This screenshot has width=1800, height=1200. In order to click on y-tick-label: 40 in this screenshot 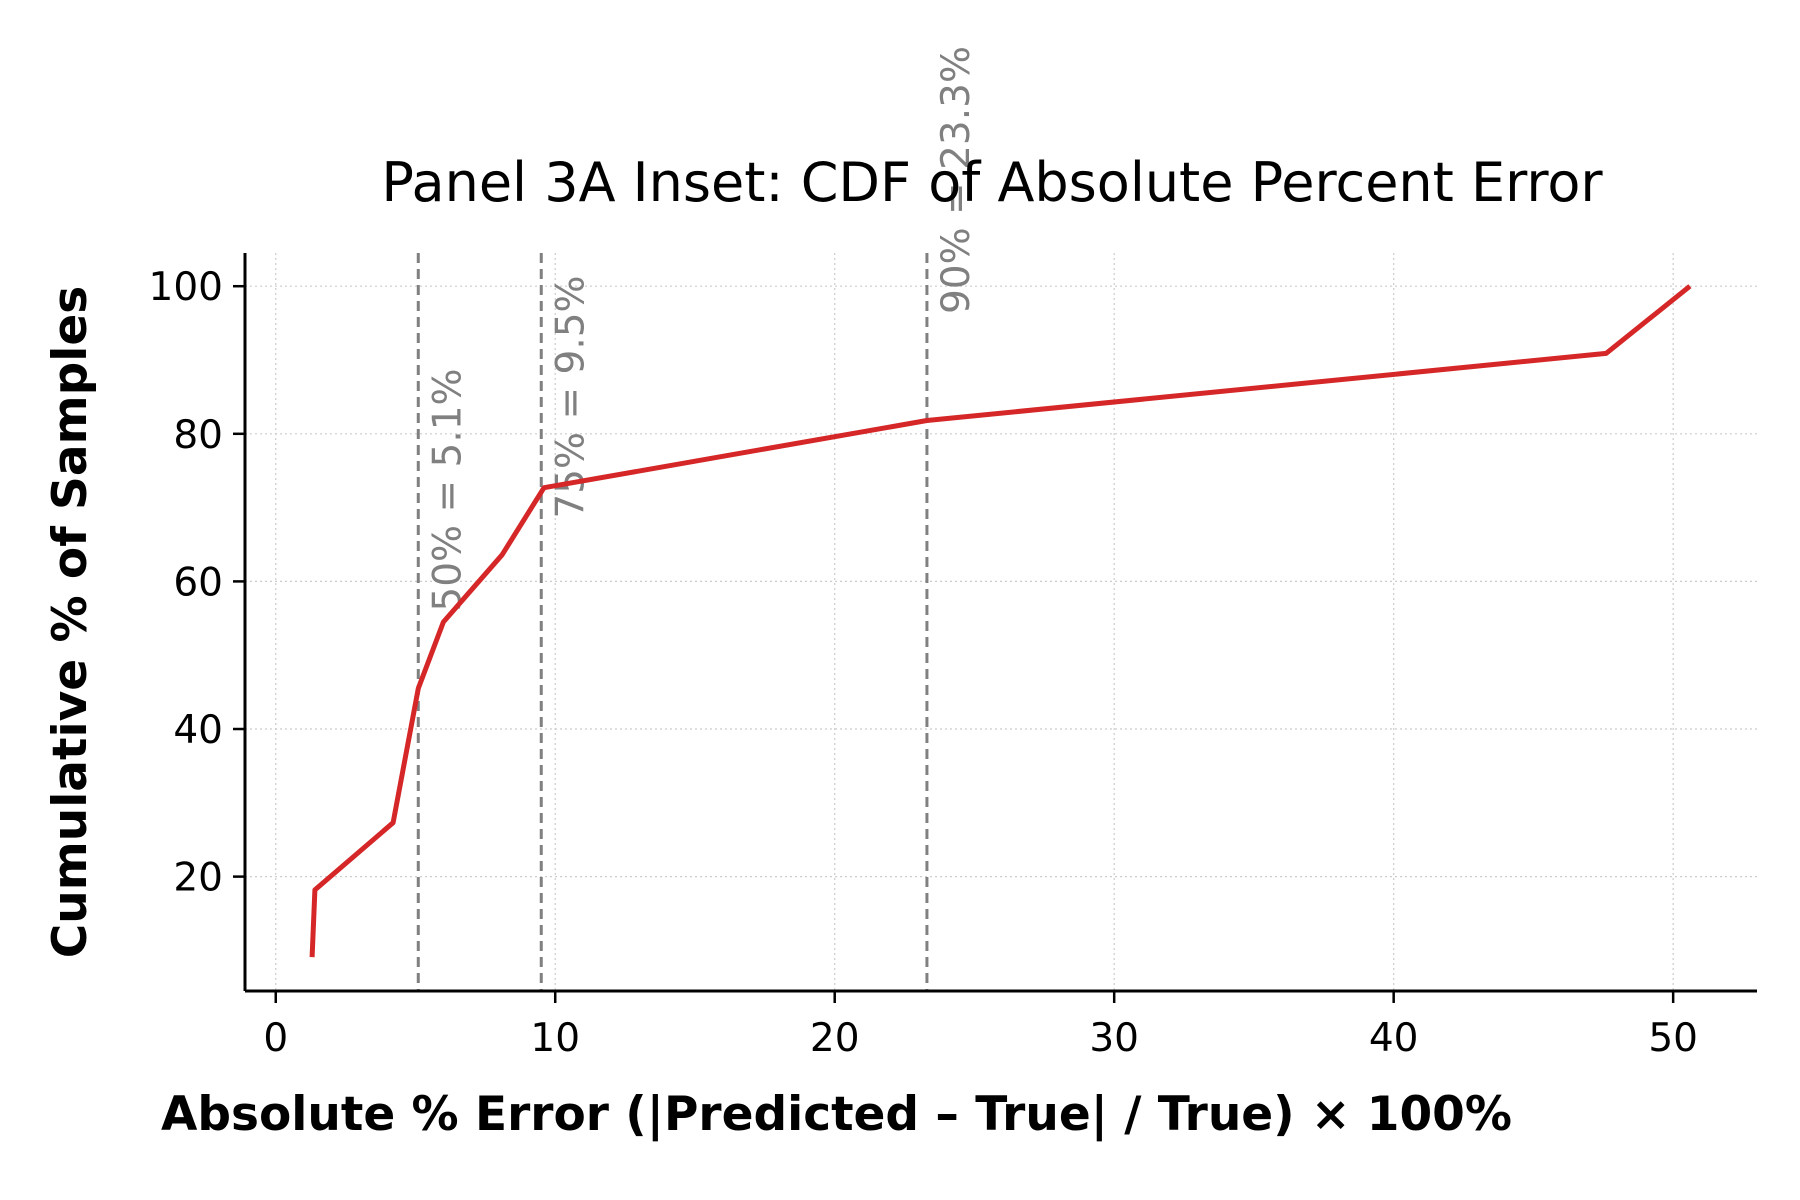, I will do `click(198, 730)`.